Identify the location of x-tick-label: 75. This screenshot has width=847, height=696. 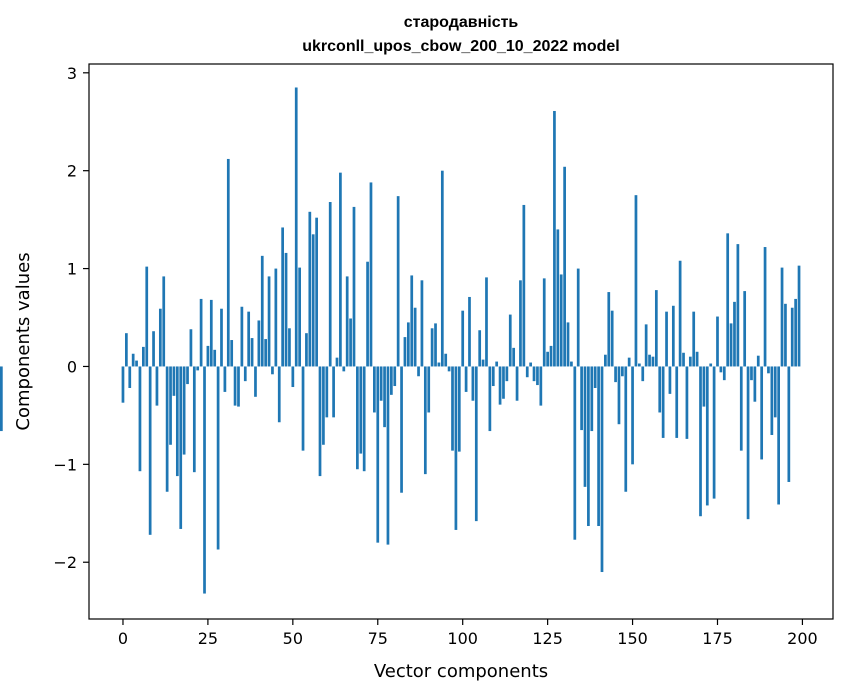
(378, 638).